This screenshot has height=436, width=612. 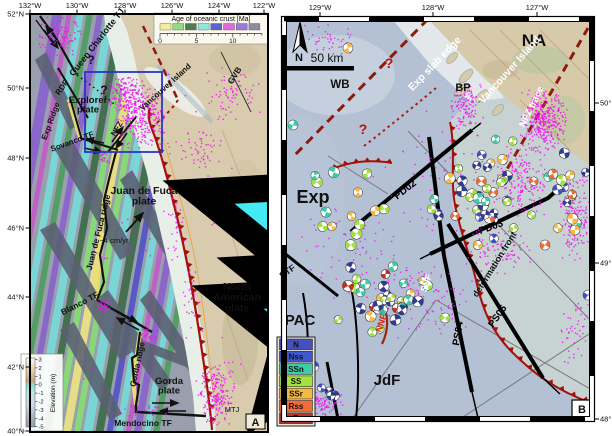 What do you see at coordinates (15, 88) in the screenshot?
I see `axis-tick-label: 50°N` at bounding box center [15, 88].